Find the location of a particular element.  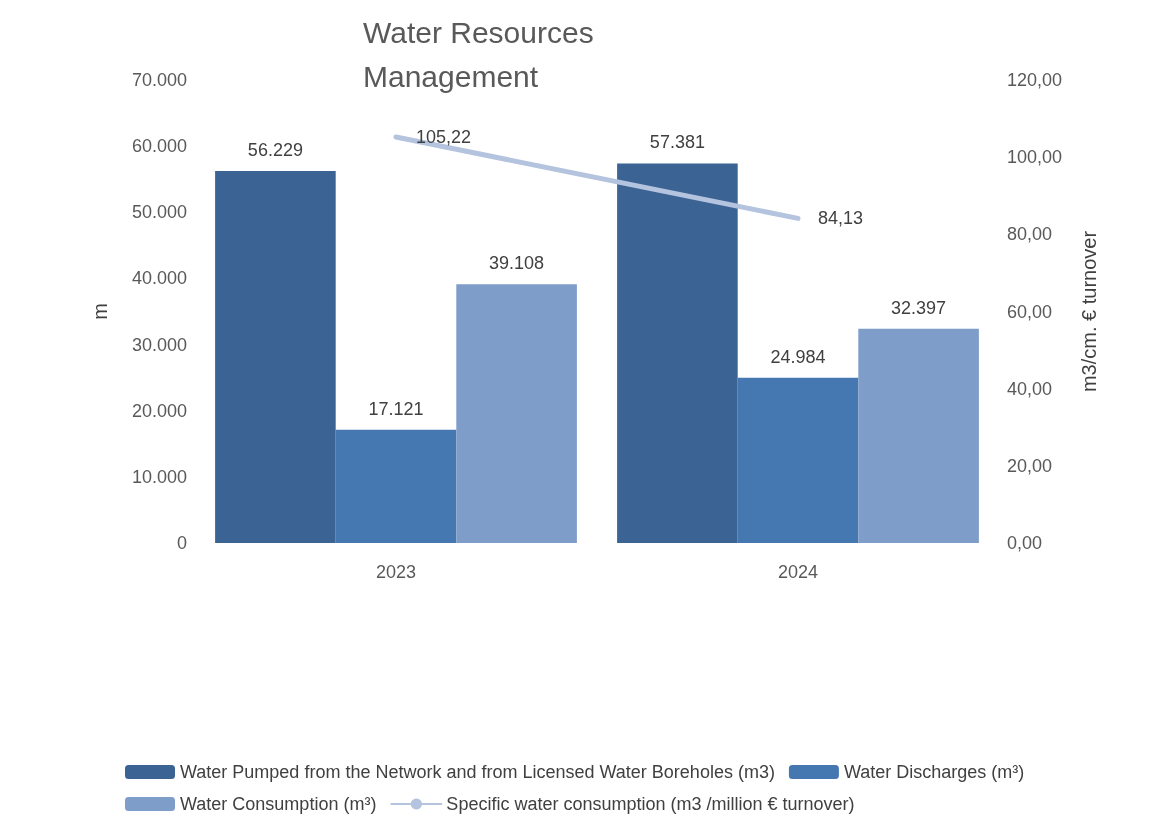

data-label: 32.397 is located at coordinates (919, 307).